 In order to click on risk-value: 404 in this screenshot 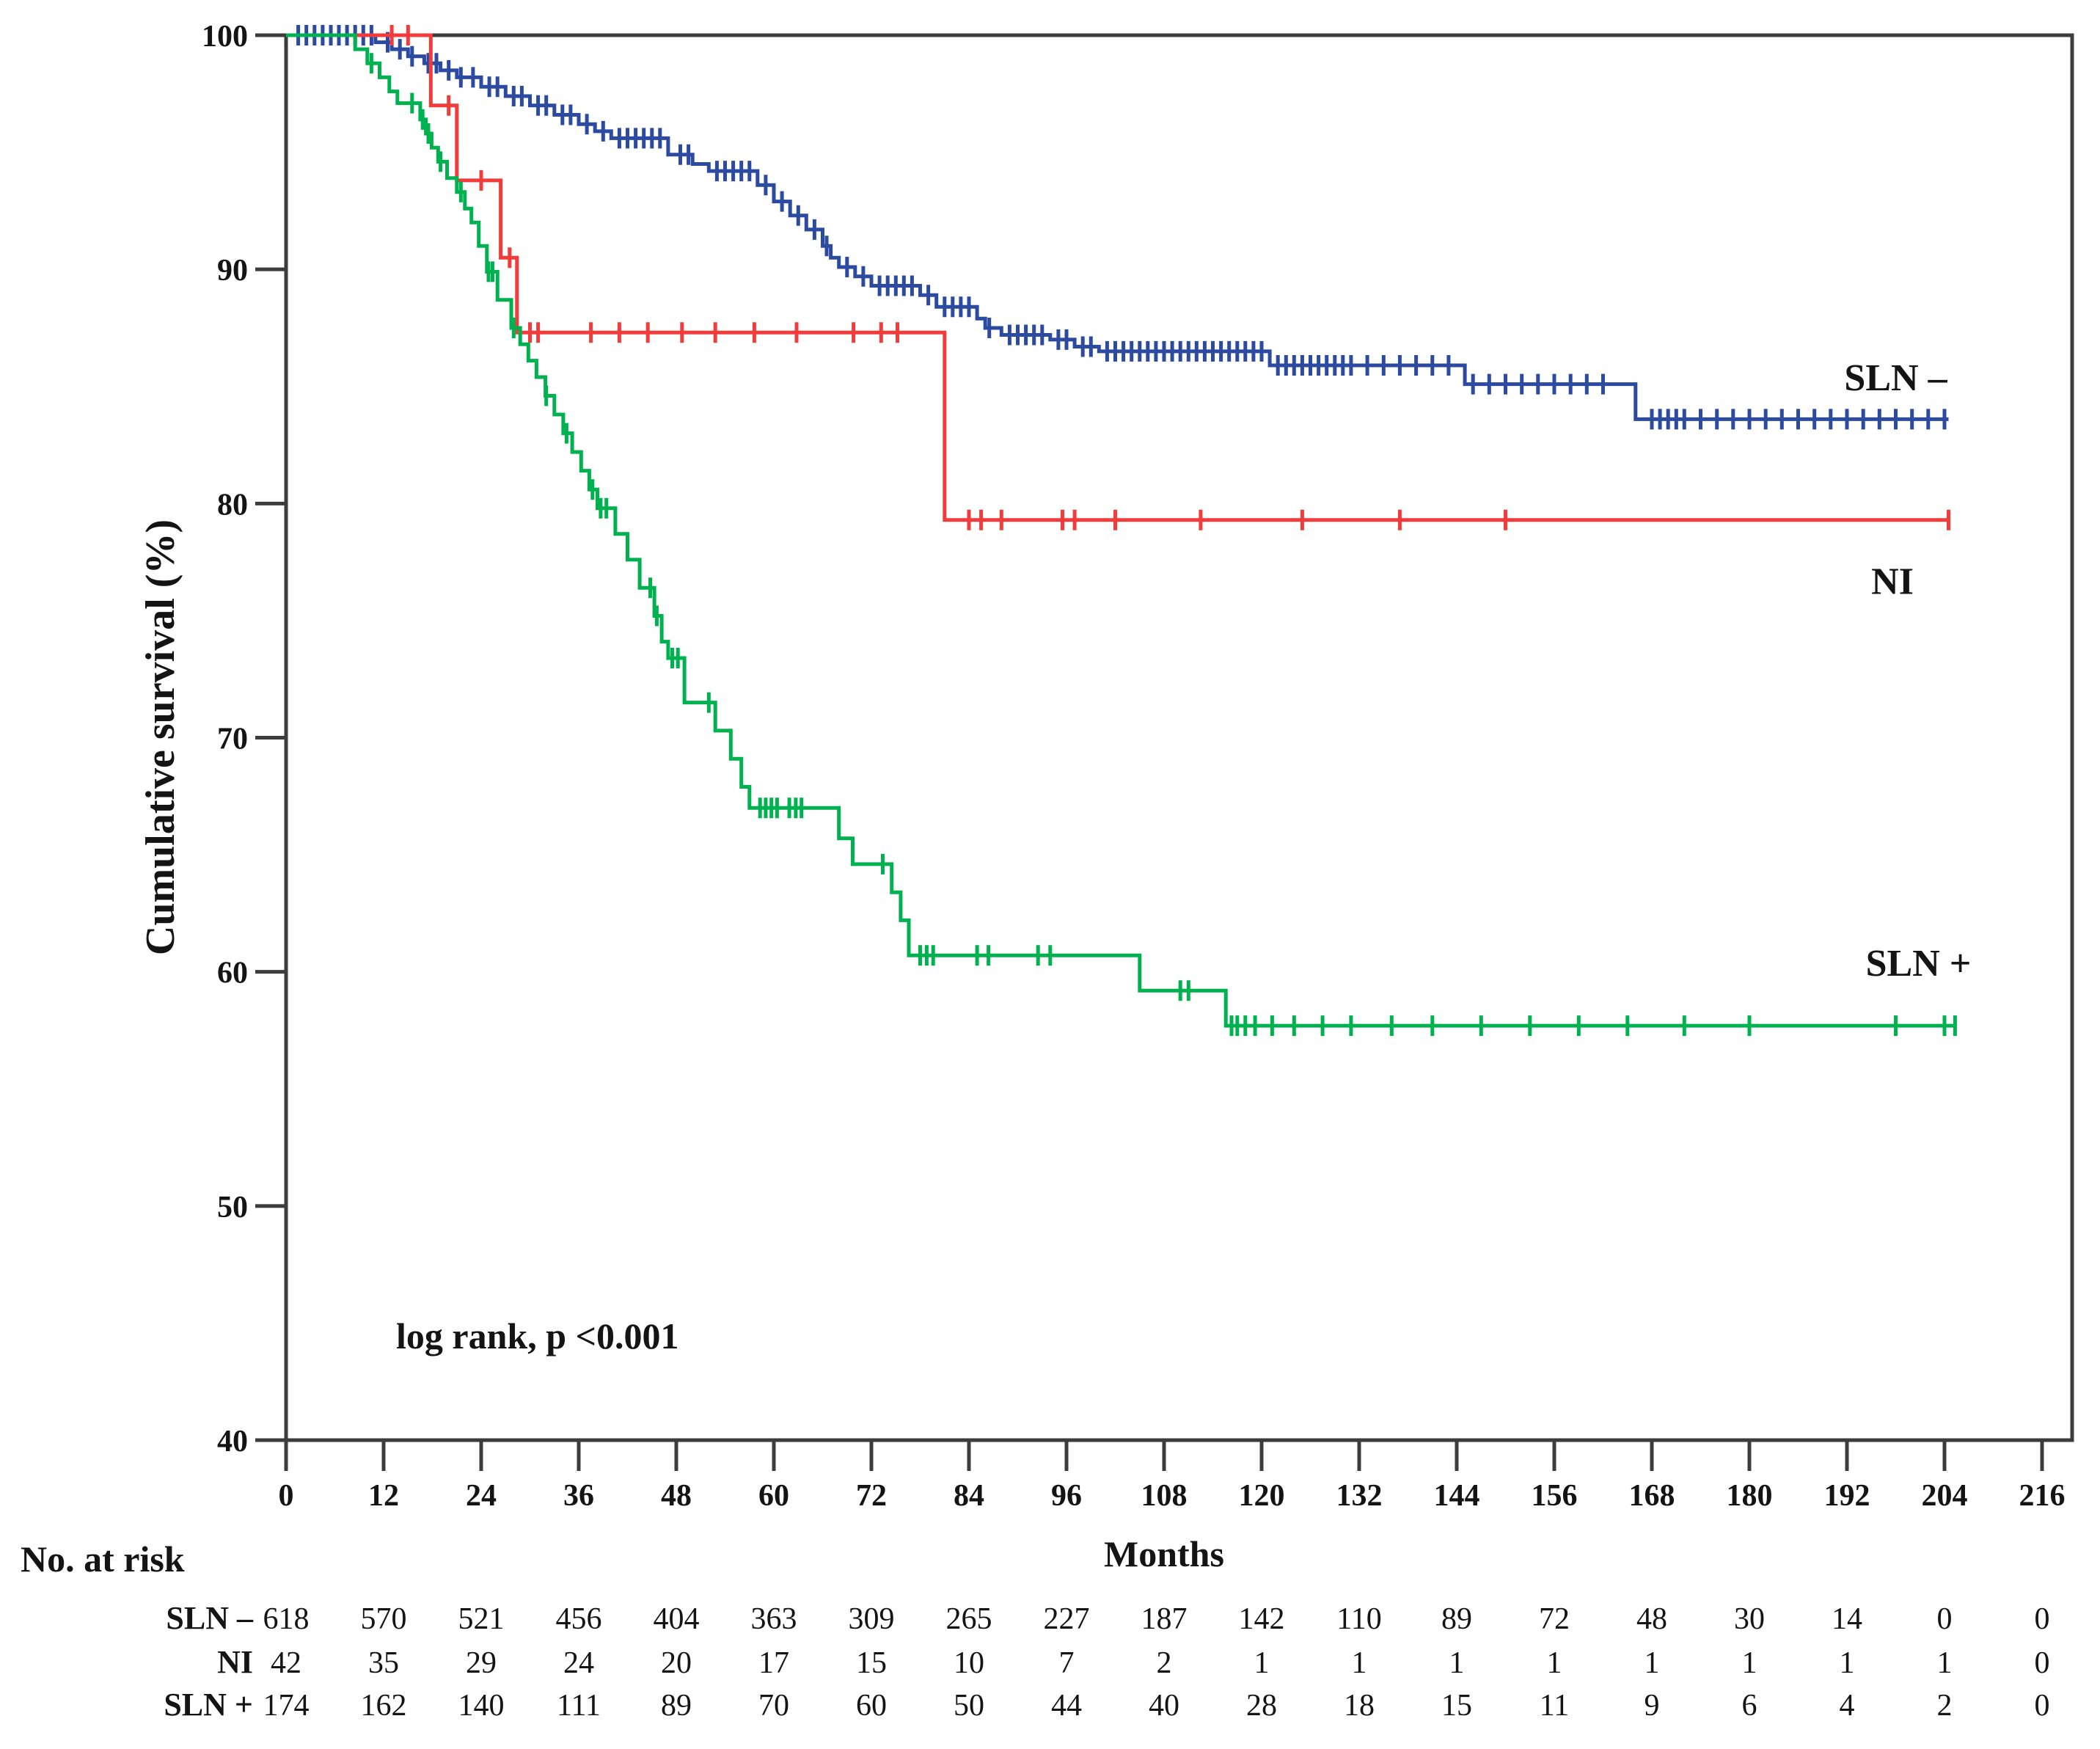, I will do `click(677, 1619)`.